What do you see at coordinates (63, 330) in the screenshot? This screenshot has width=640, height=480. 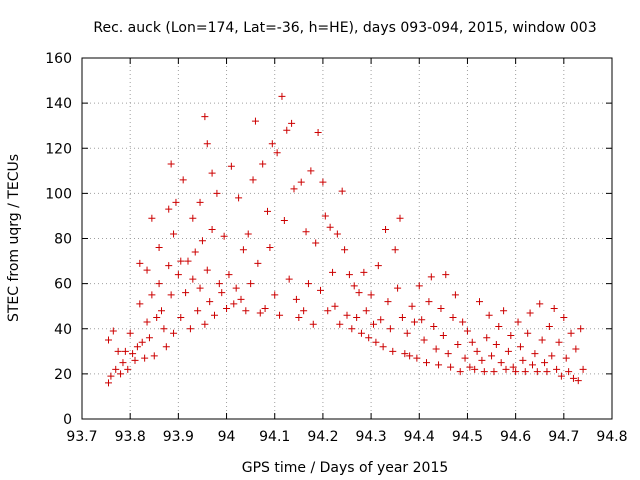 I see `y-tick-label: 40` at bounding box center [63, 330].